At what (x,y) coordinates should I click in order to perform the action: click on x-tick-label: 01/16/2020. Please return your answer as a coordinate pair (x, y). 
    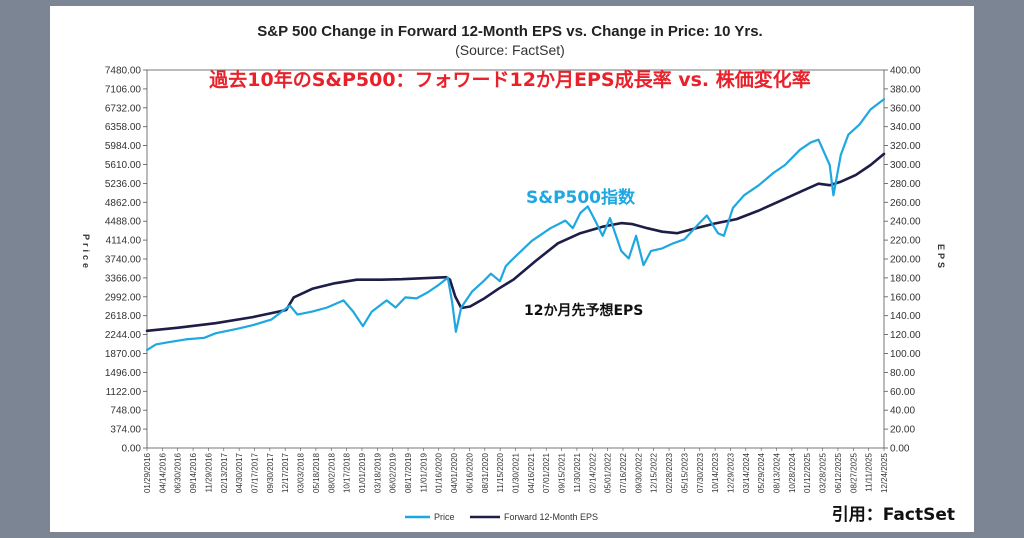
    Looking at the image, I should click on (439, 472).